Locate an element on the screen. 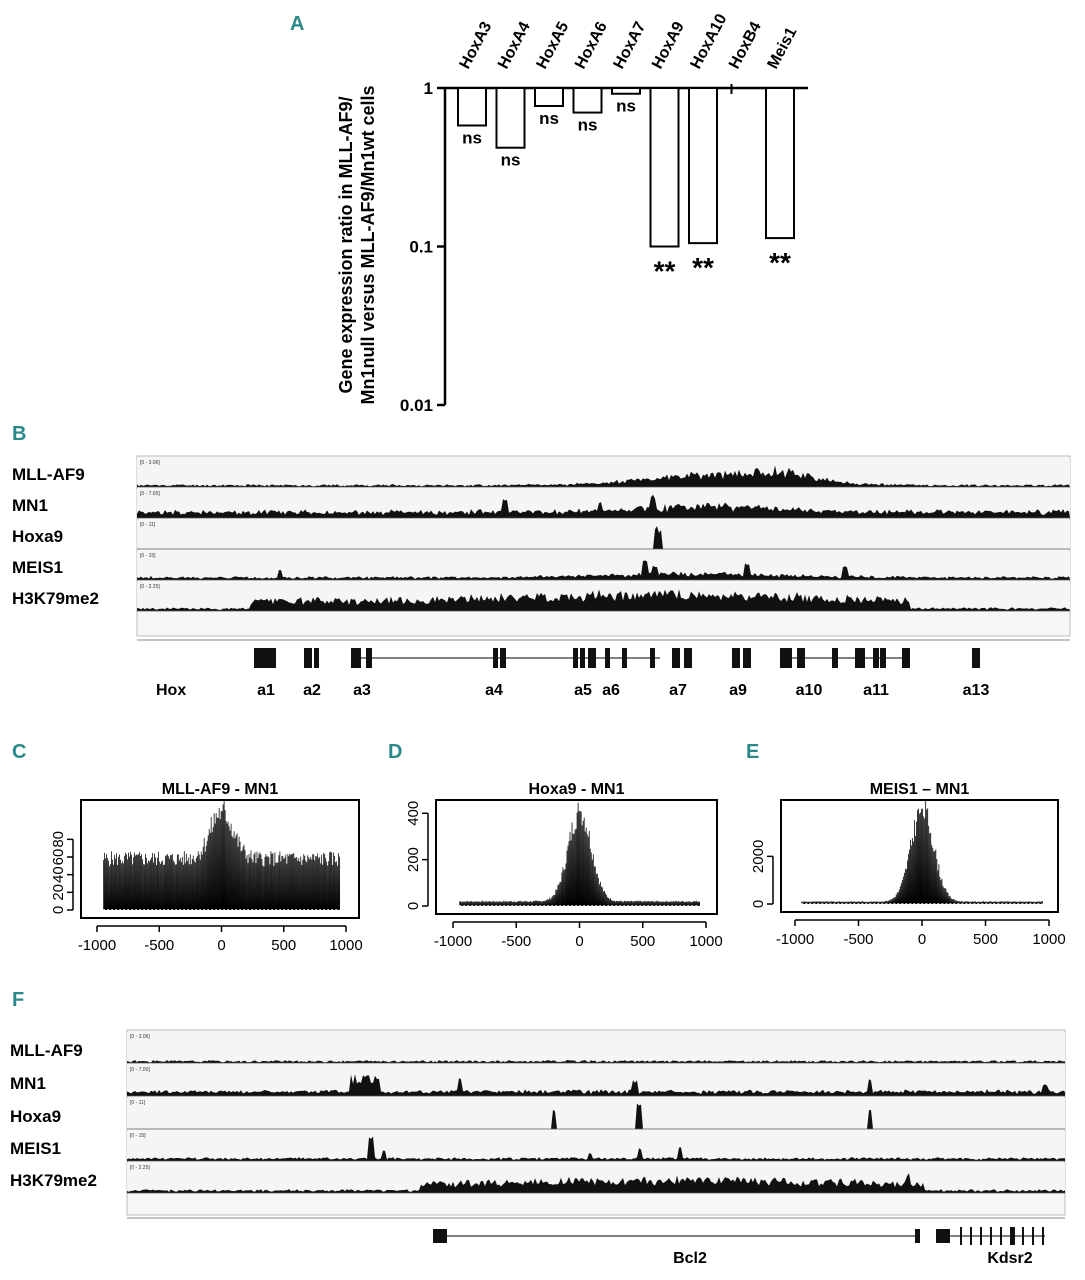 The height and width of the screenshot is (1280, 1085). track-range: [0 - 3.06] is located at coordinates (140, 1037).